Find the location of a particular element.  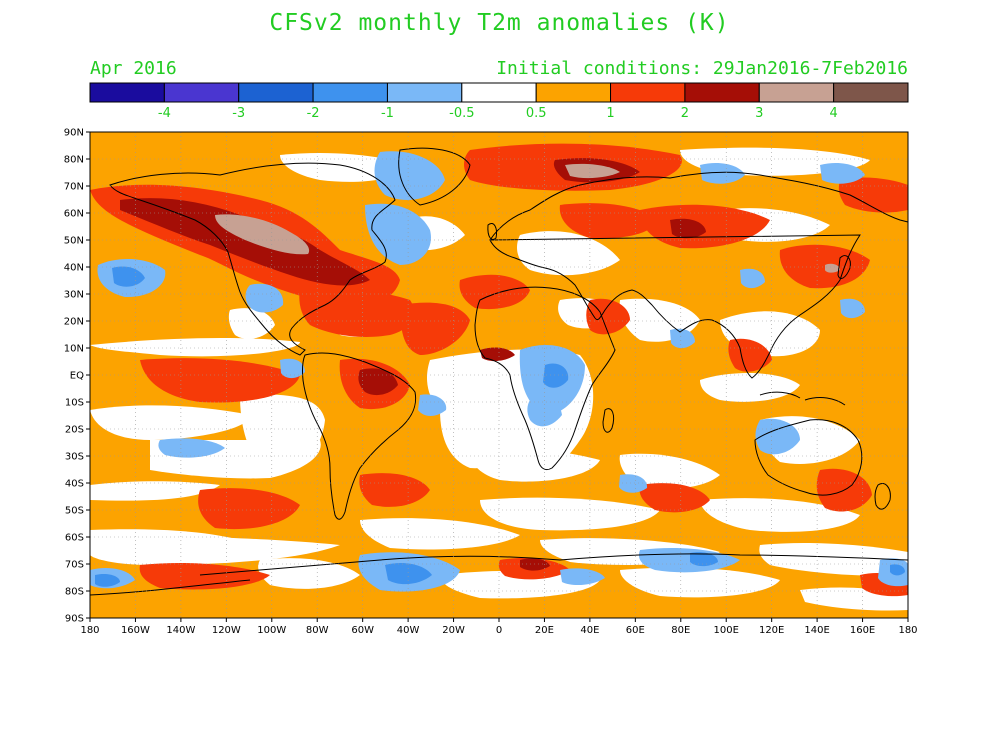

lat-tick-label: 80N is located at coordinates (74, 160).